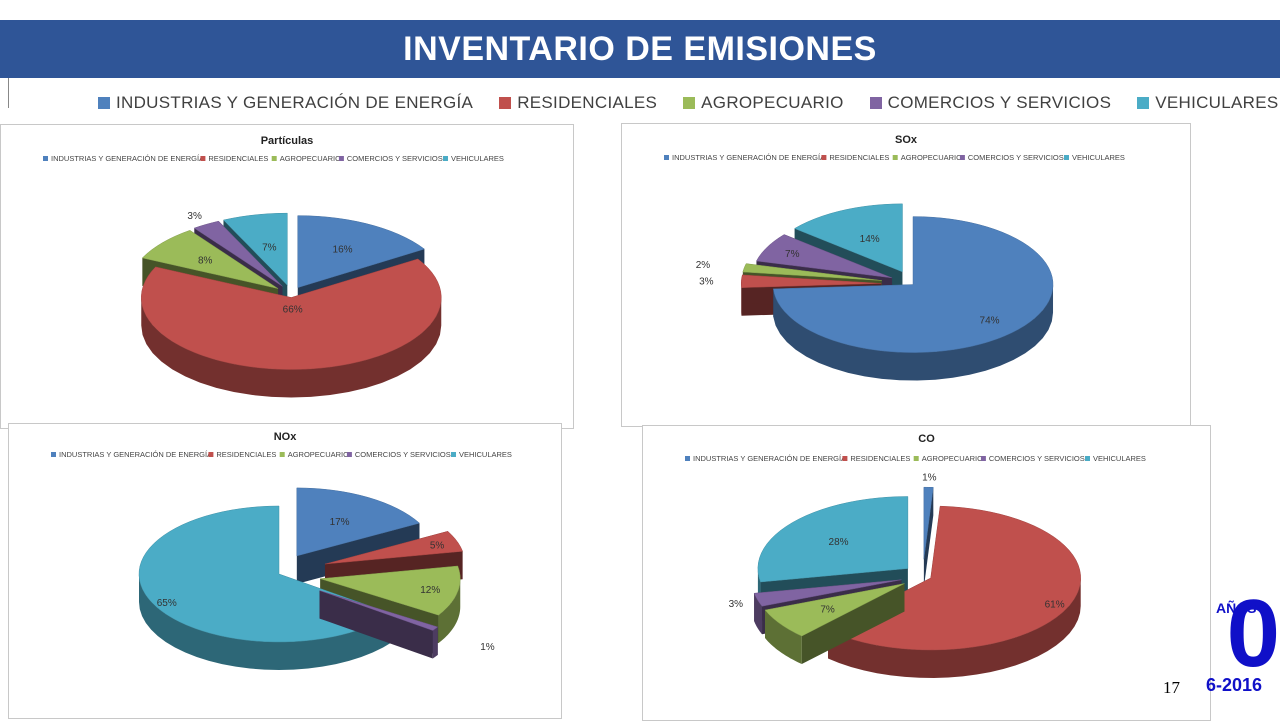  Describe the element at coordinates (1216, 103) in the screenshot. I see `main-legend-label: VEHICULARES` at that location.